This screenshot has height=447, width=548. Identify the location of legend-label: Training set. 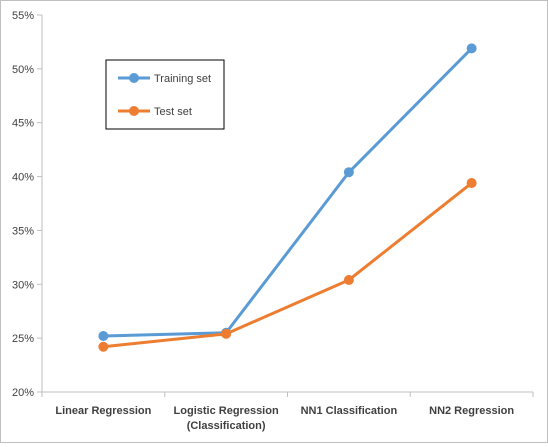
(182, 79).